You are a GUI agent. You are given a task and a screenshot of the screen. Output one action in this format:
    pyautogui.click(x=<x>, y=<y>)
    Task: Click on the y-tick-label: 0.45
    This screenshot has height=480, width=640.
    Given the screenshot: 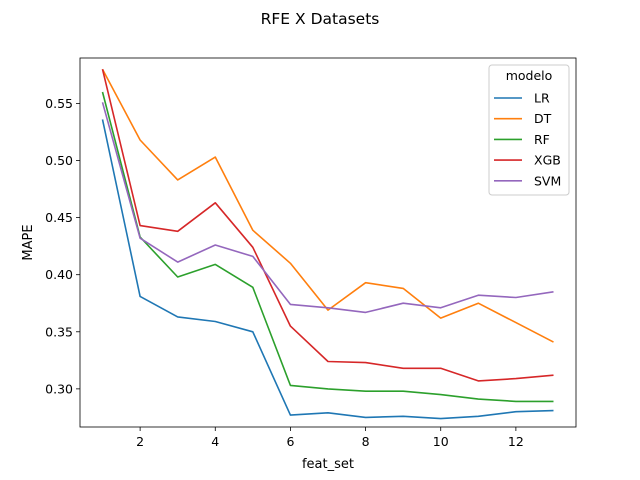 What is the action you would take?
    pyautogui.click(x=59, y=217)
    